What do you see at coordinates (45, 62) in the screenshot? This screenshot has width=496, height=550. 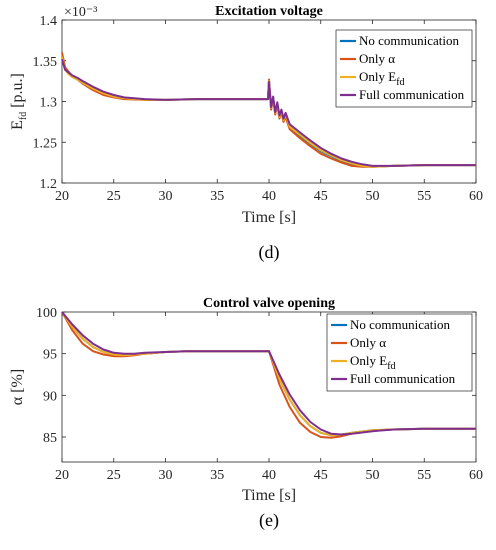 I see `y-tick-label: 1.35` at bounding box center [45, 62].